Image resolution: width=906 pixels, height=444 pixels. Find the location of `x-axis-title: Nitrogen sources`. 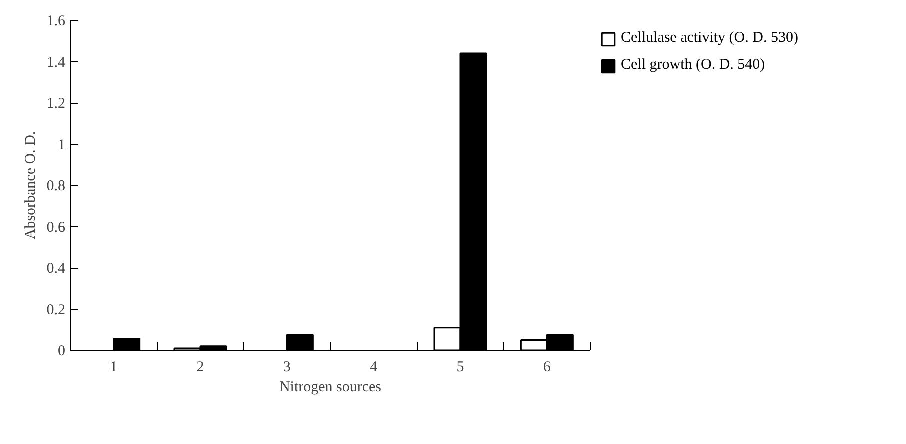

x-axis-title: Nitrogen sources is located at coordinates (330, 388).